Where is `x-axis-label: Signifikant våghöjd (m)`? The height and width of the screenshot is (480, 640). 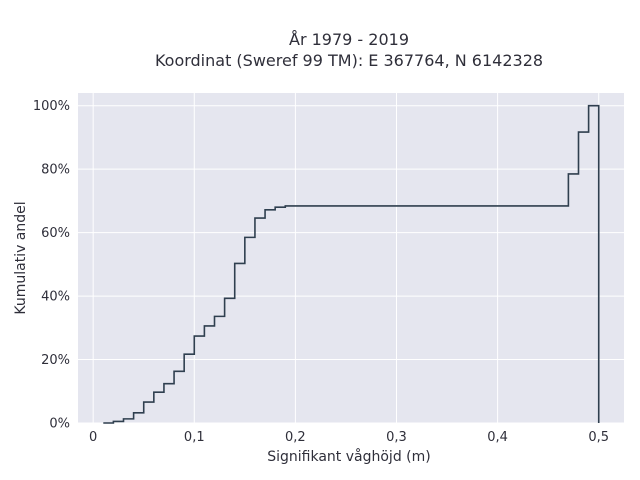
x-axis-label: Signifikant våghöjd (m) is located at coordinates (348, 456).